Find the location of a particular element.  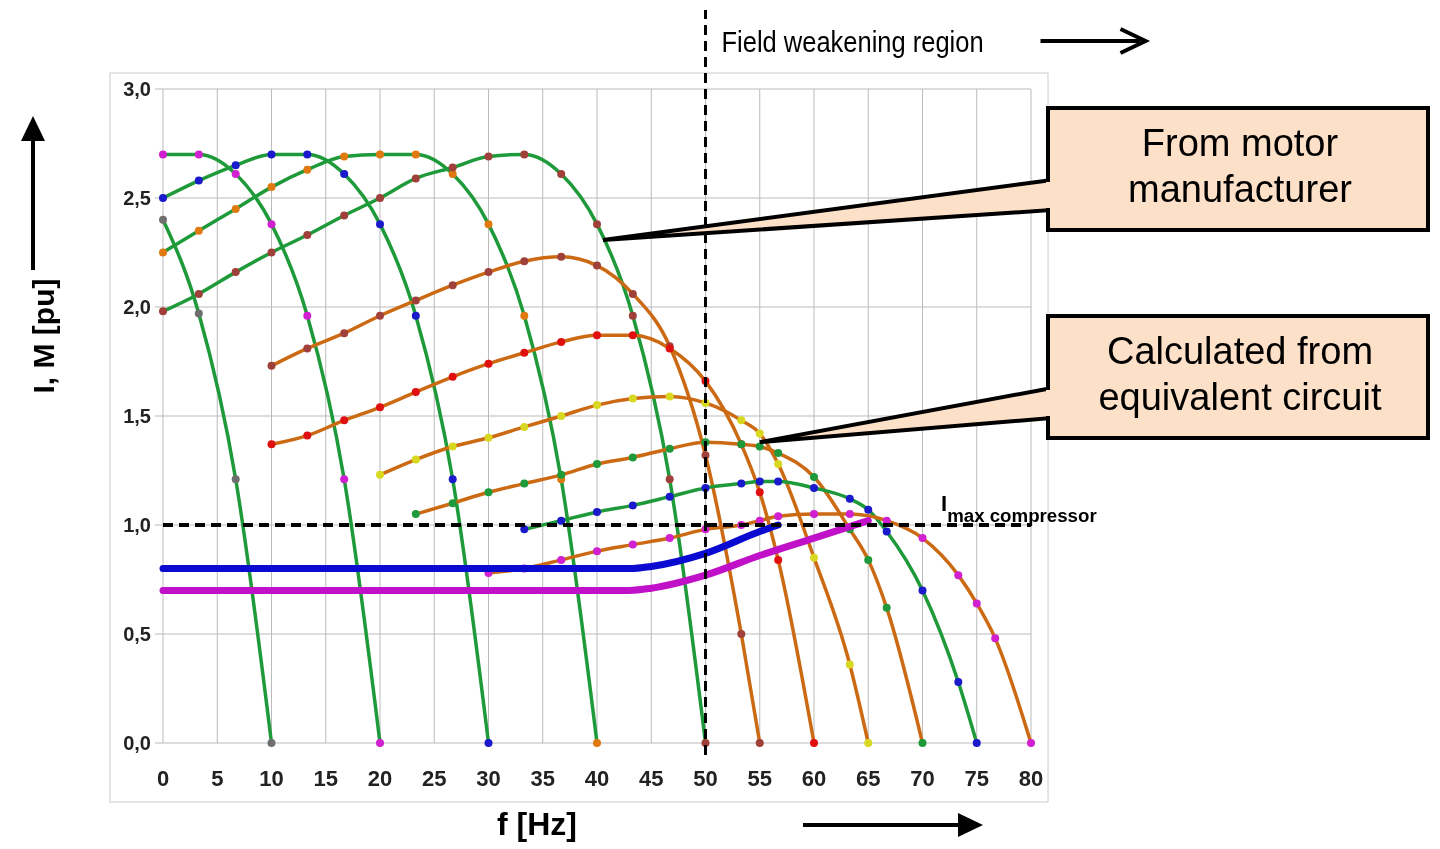

x-tick-label: 40 is located at coordinates (597, 778).